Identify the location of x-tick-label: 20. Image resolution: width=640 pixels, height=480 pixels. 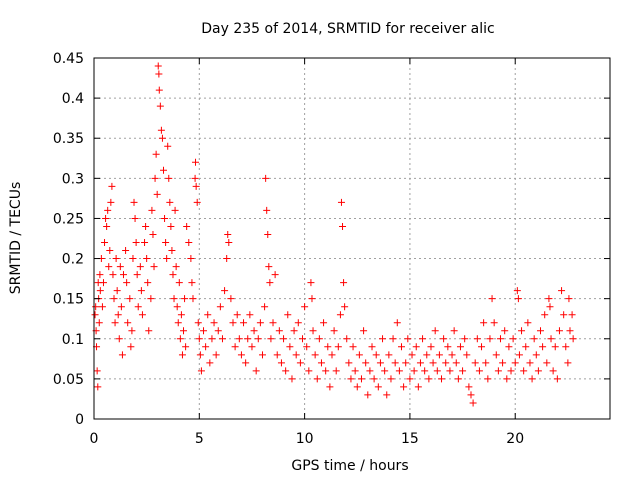
(515, 439).